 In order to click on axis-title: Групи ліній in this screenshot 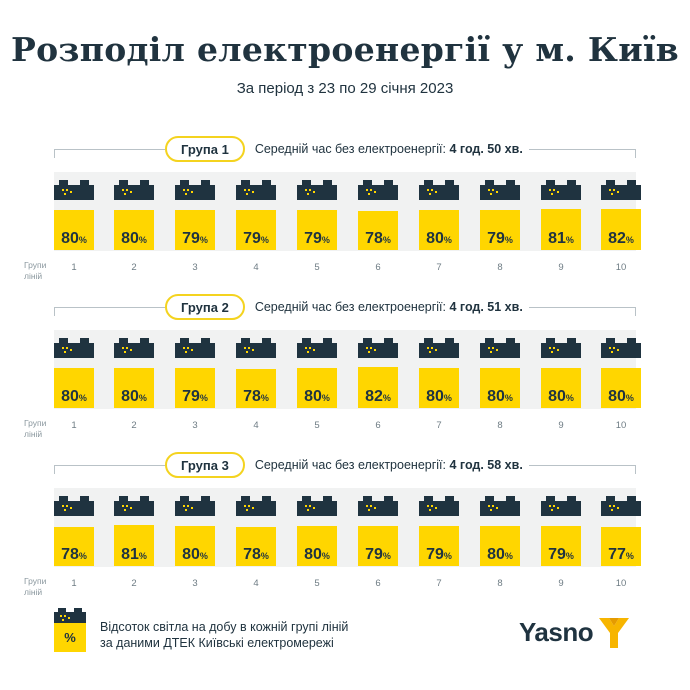, I will do `click(35, 587)`.